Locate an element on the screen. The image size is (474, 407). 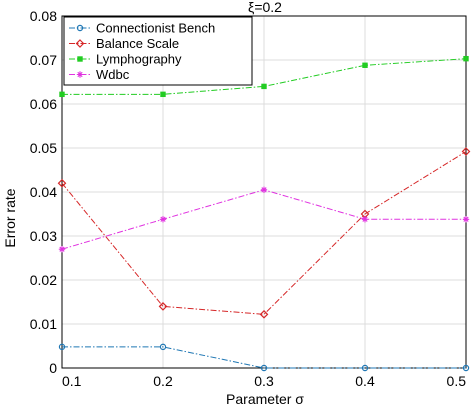
y-tick-label: 0.03 is located at coordinates (43, 236).